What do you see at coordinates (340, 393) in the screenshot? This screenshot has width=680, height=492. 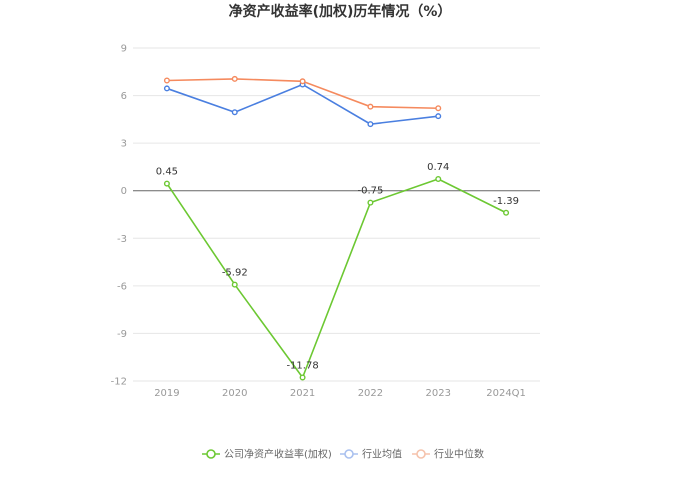 I see `x-axis-ticks: 2019 2020 2021 2022 2023 2024Q1` at bounding box center [340, 393].